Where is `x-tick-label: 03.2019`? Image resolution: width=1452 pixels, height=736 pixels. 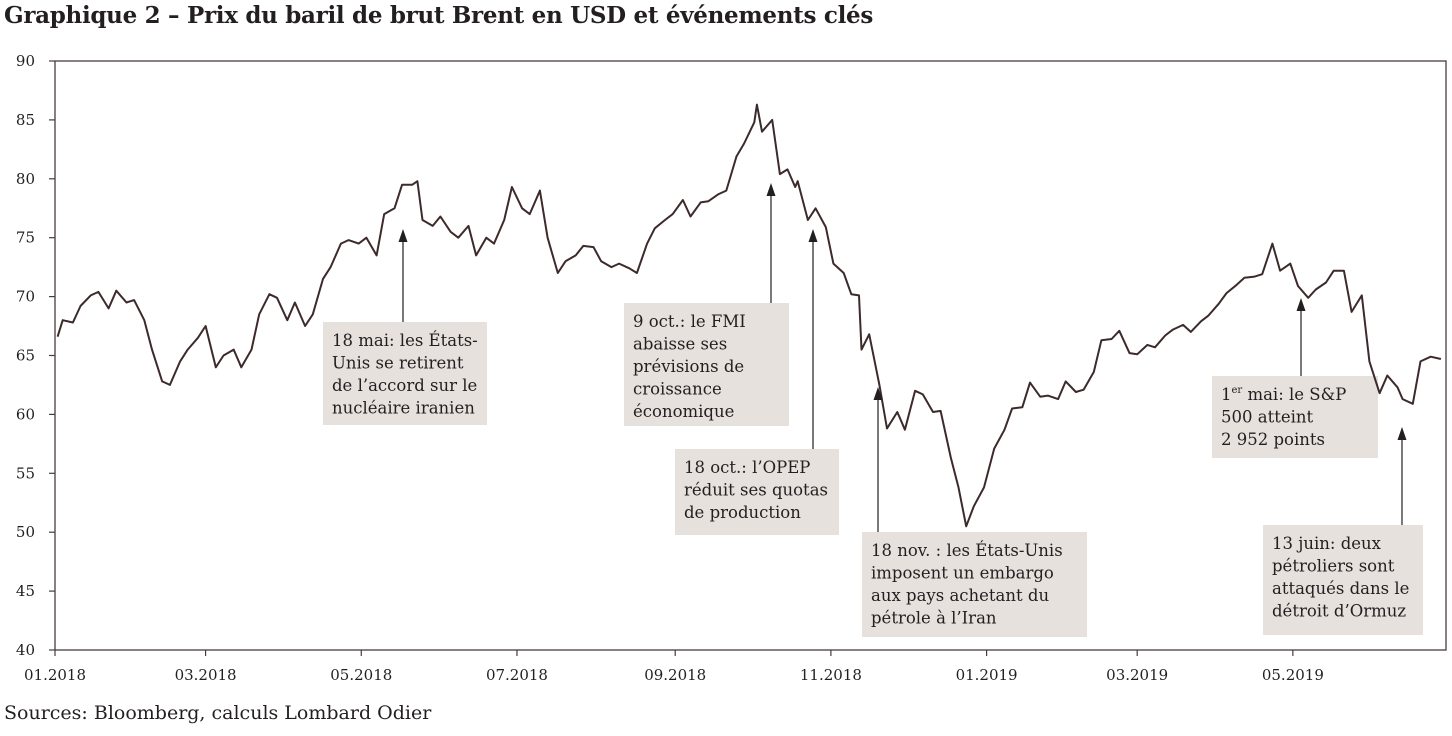
x-tick-label: 03.2019 is located at coordinates (1137, 675).